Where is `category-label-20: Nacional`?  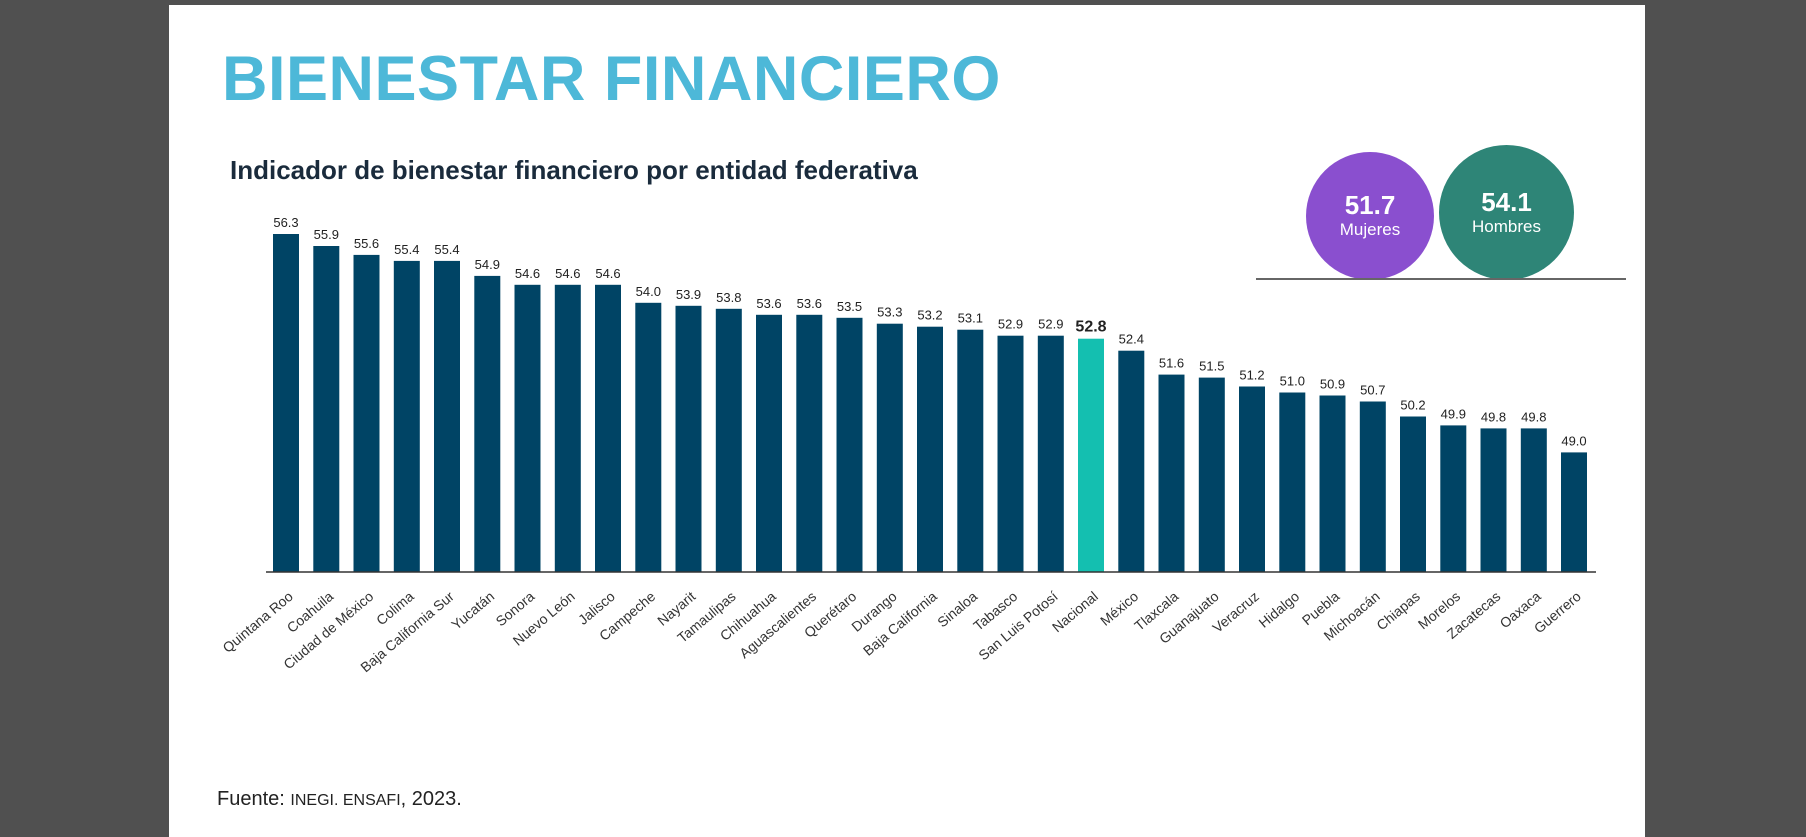 category-label-20: Nacional is located at coordinates (1075, 611).